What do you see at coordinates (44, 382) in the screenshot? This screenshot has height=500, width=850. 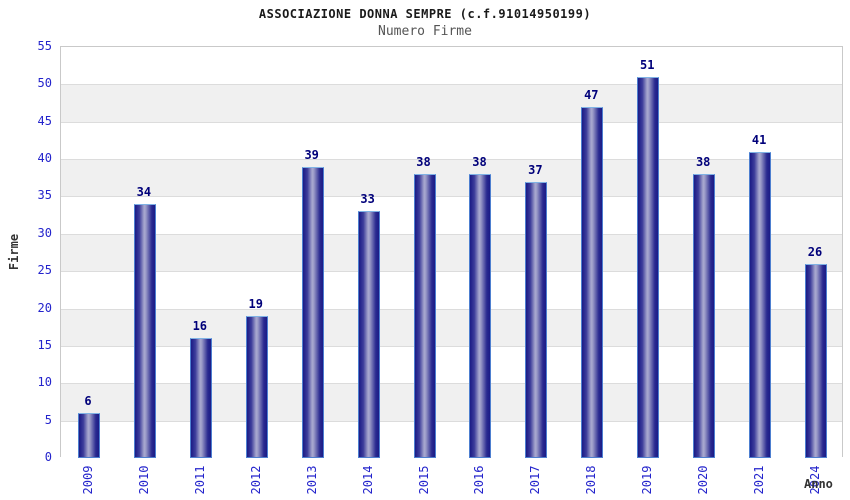 I see `y-tick-label: 10` at bounding box center [44, 382].